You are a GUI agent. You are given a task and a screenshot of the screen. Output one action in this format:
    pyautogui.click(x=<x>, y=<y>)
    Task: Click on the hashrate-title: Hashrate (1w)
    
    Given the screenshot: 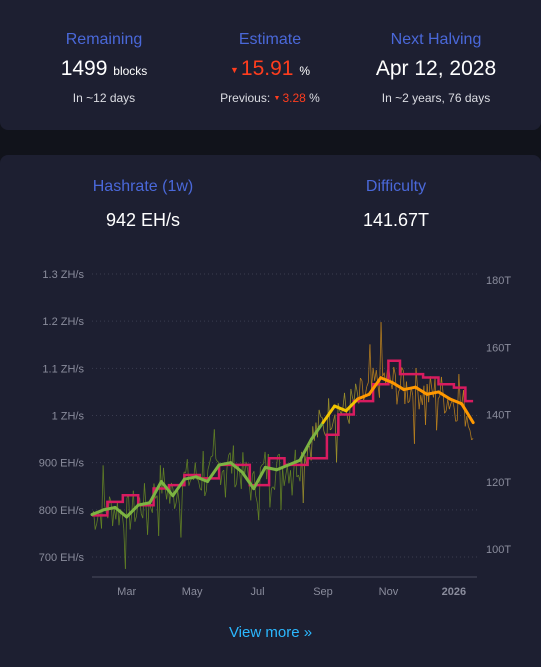 What is the action you would take?
    pyautogui.click(x=143, y=186)
    